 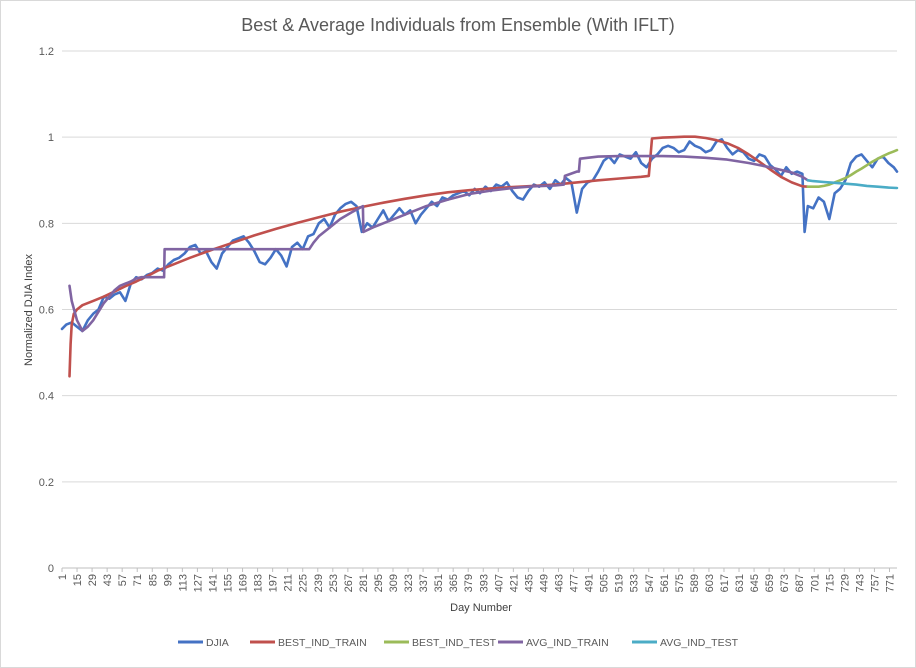 What do you see at coordinates (349, 583) in the screenshot?
I see `x-tick-label: 267` at bounding box center [349, 583].